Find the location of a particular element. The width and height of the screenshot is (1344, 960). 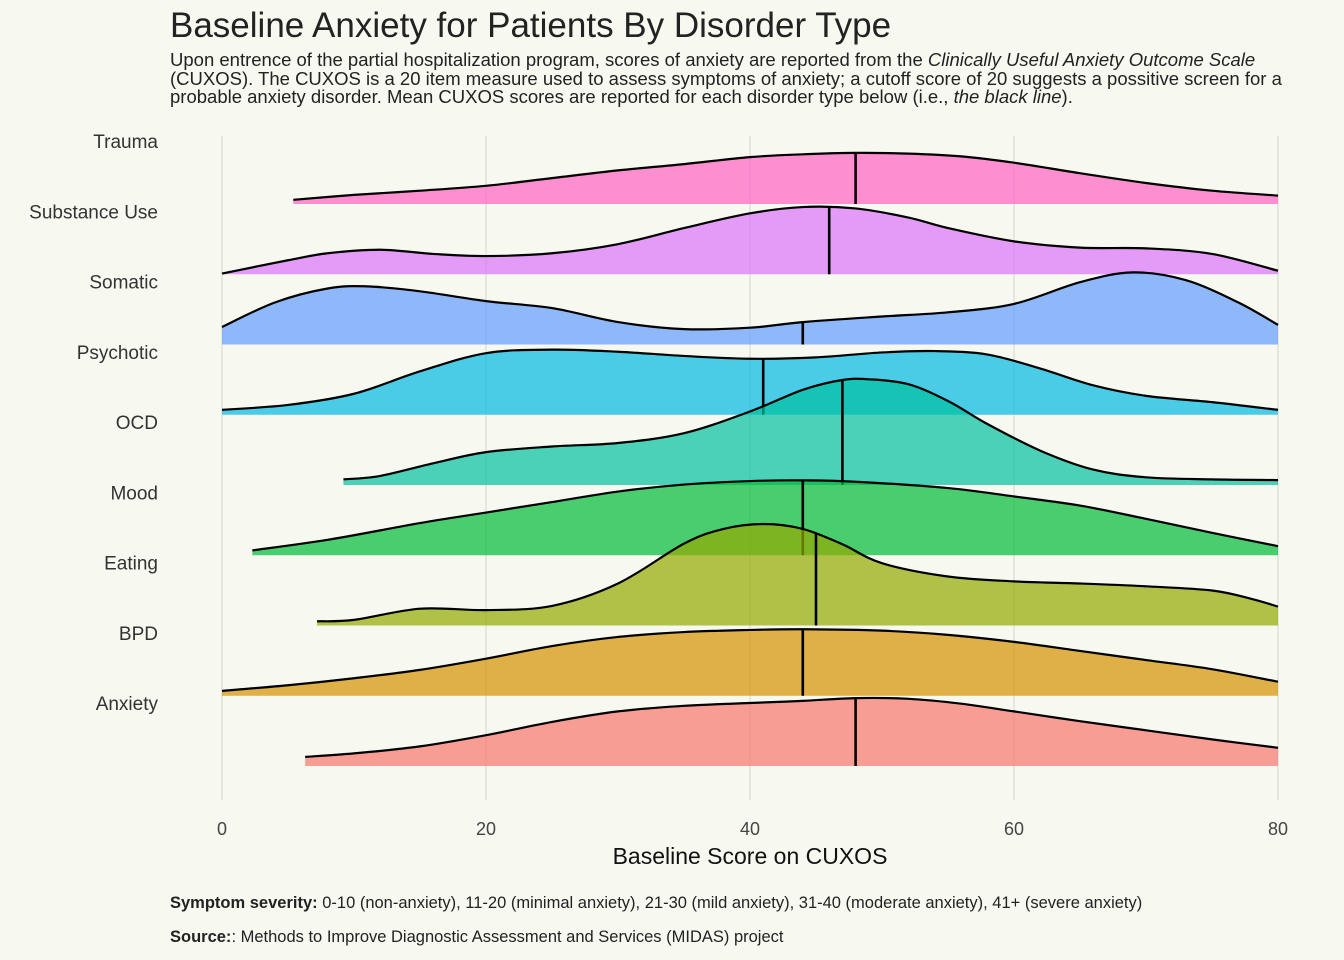

x-tick-label-60: 60 is located at coordinates (1014, 829).